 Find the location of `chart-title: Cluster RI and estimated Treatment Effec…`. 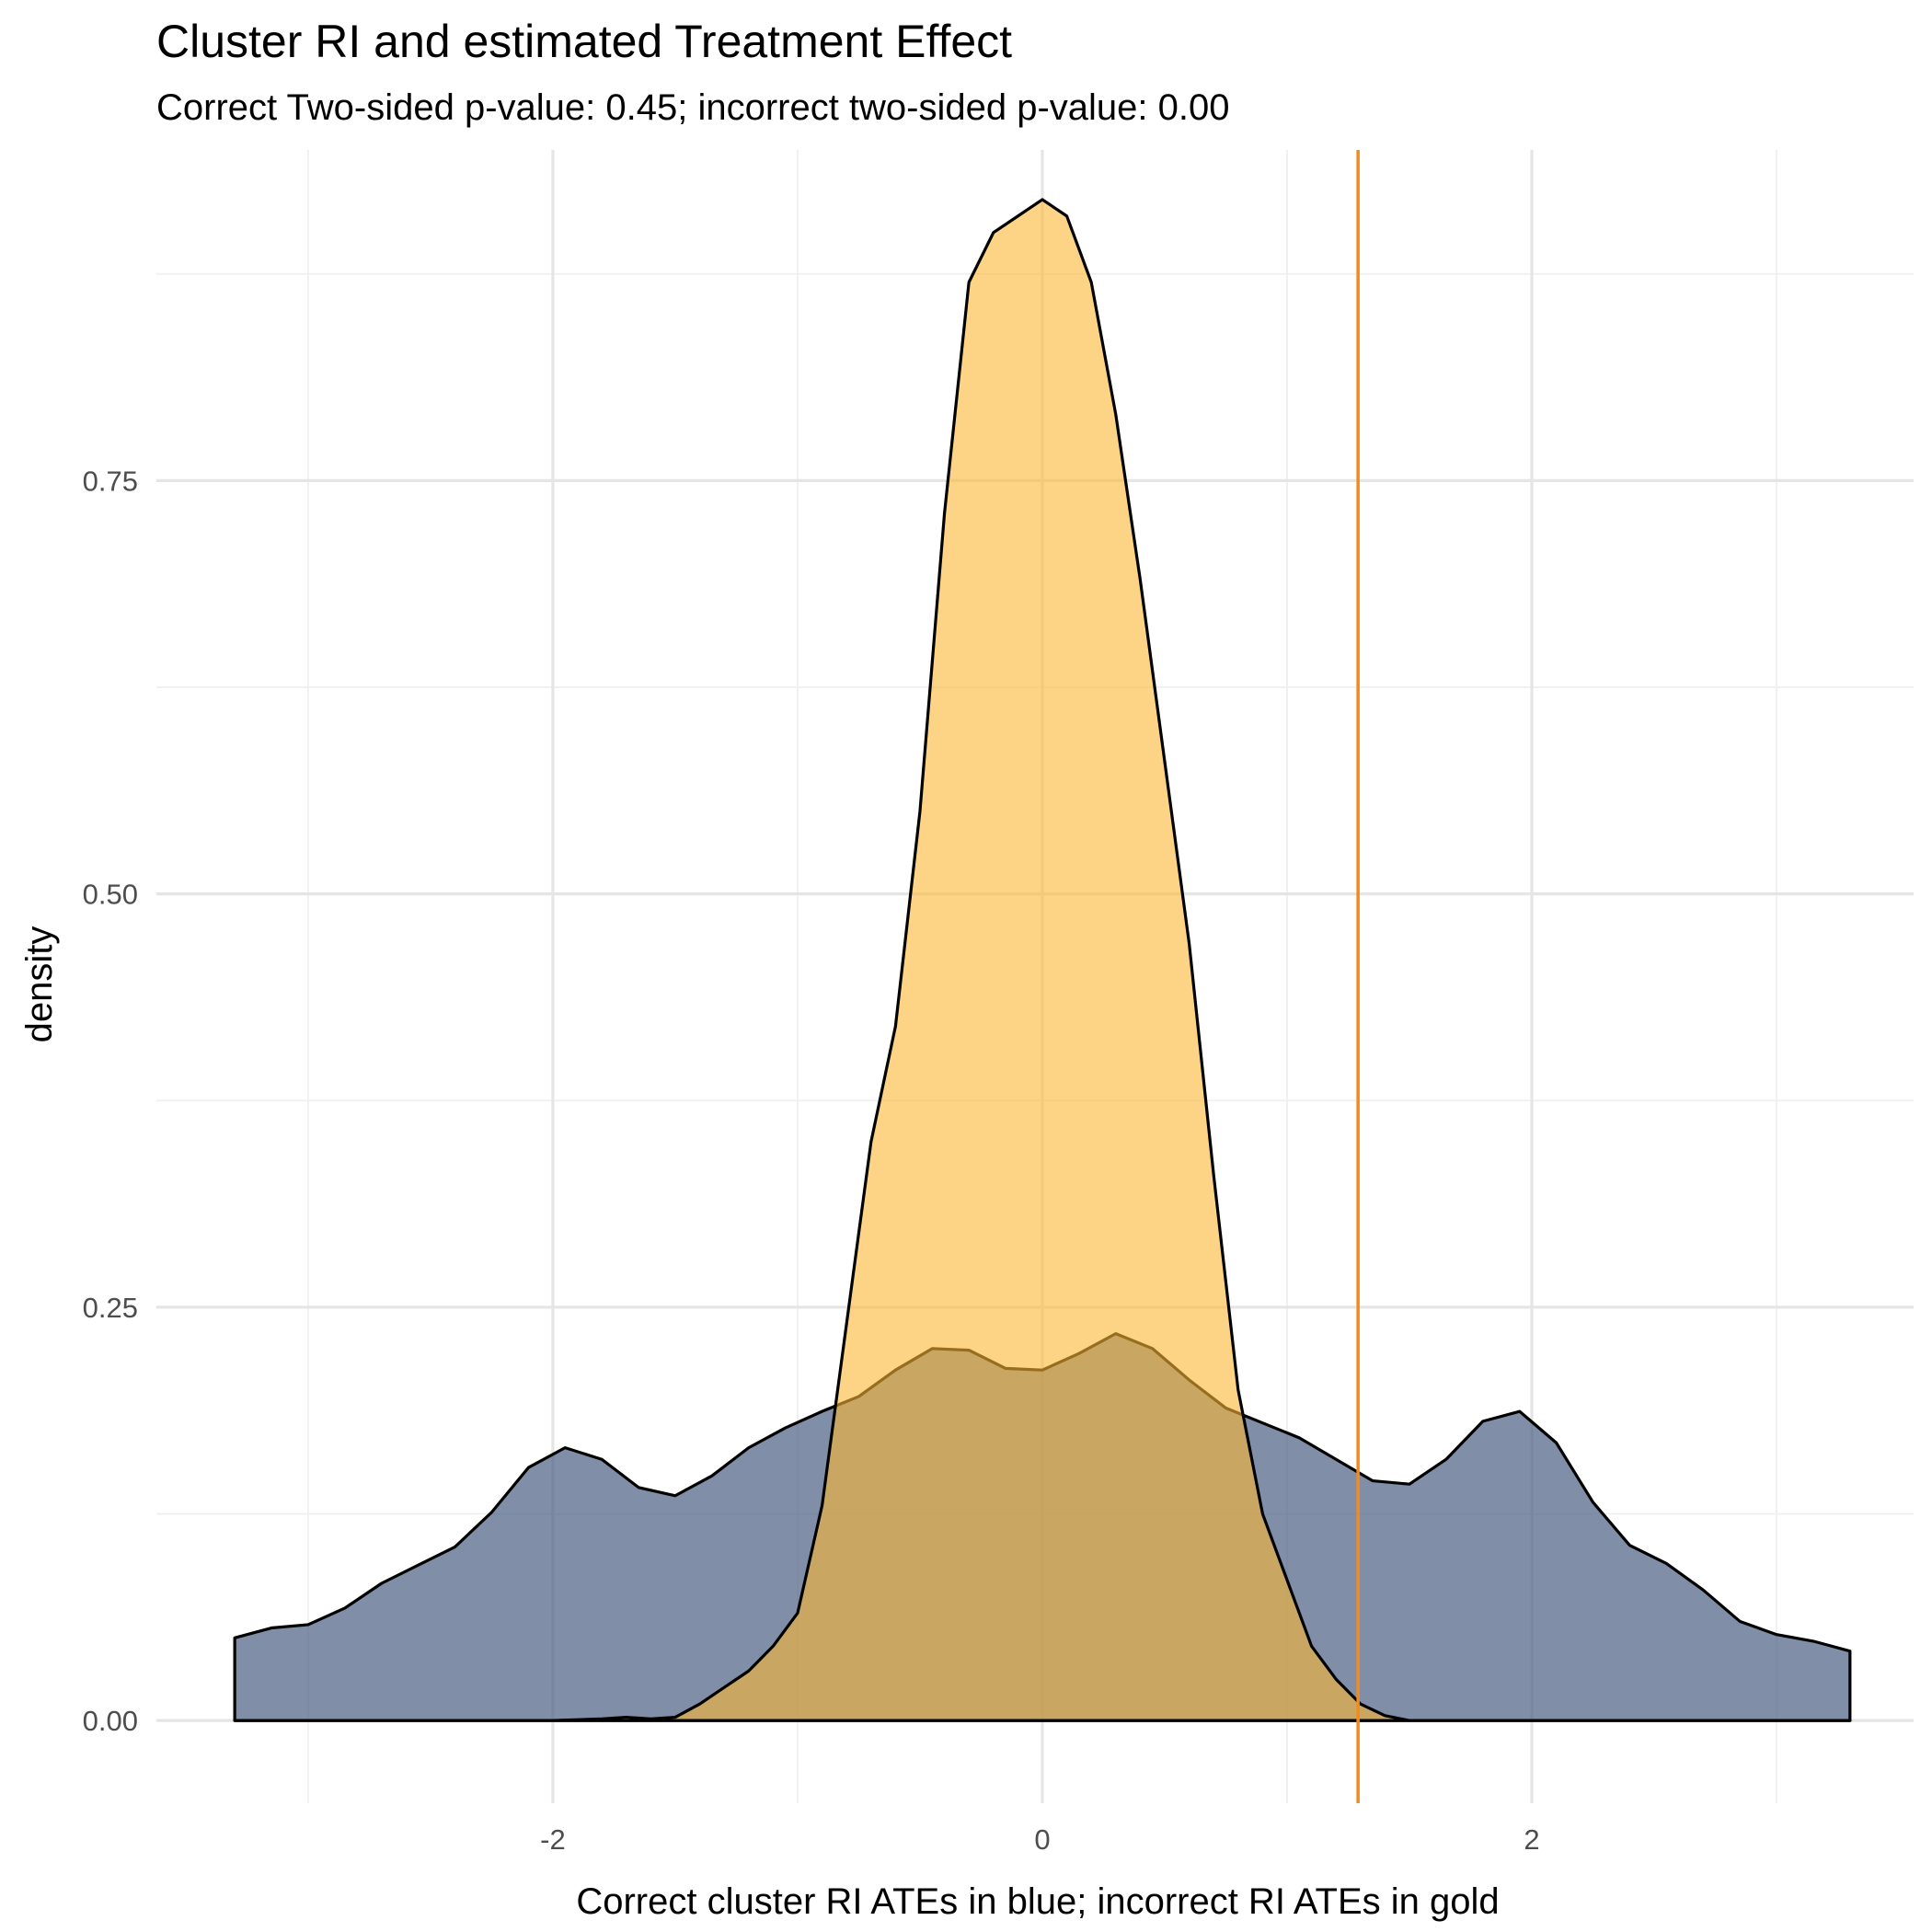

chart-title: Cluster RI and estimated Treatment Effec… is located at coordinates (584, 41).